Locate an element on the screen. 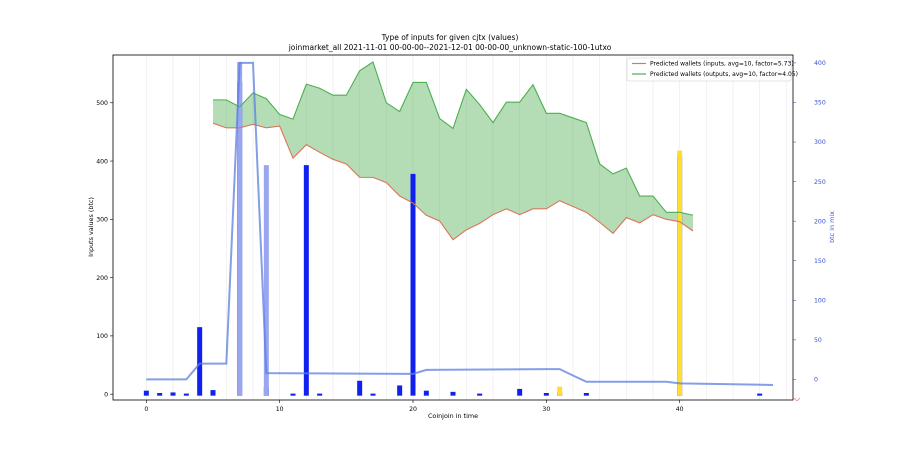 This screenshot has width=900, height=450. y-tick-label-100: 100 is located at coordinates (102, 336).